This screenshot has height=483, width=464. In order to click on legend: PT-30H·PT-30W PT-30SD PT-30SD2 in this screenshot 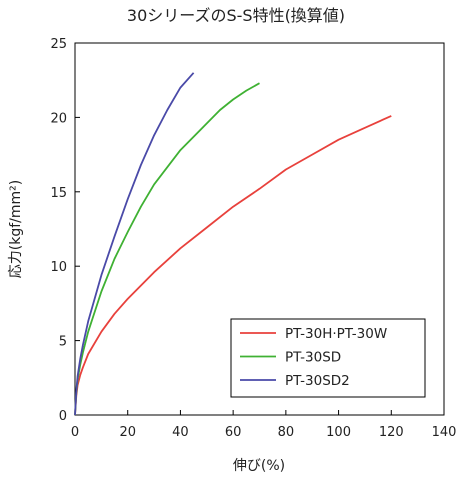, I will do `click(328, 358)`.